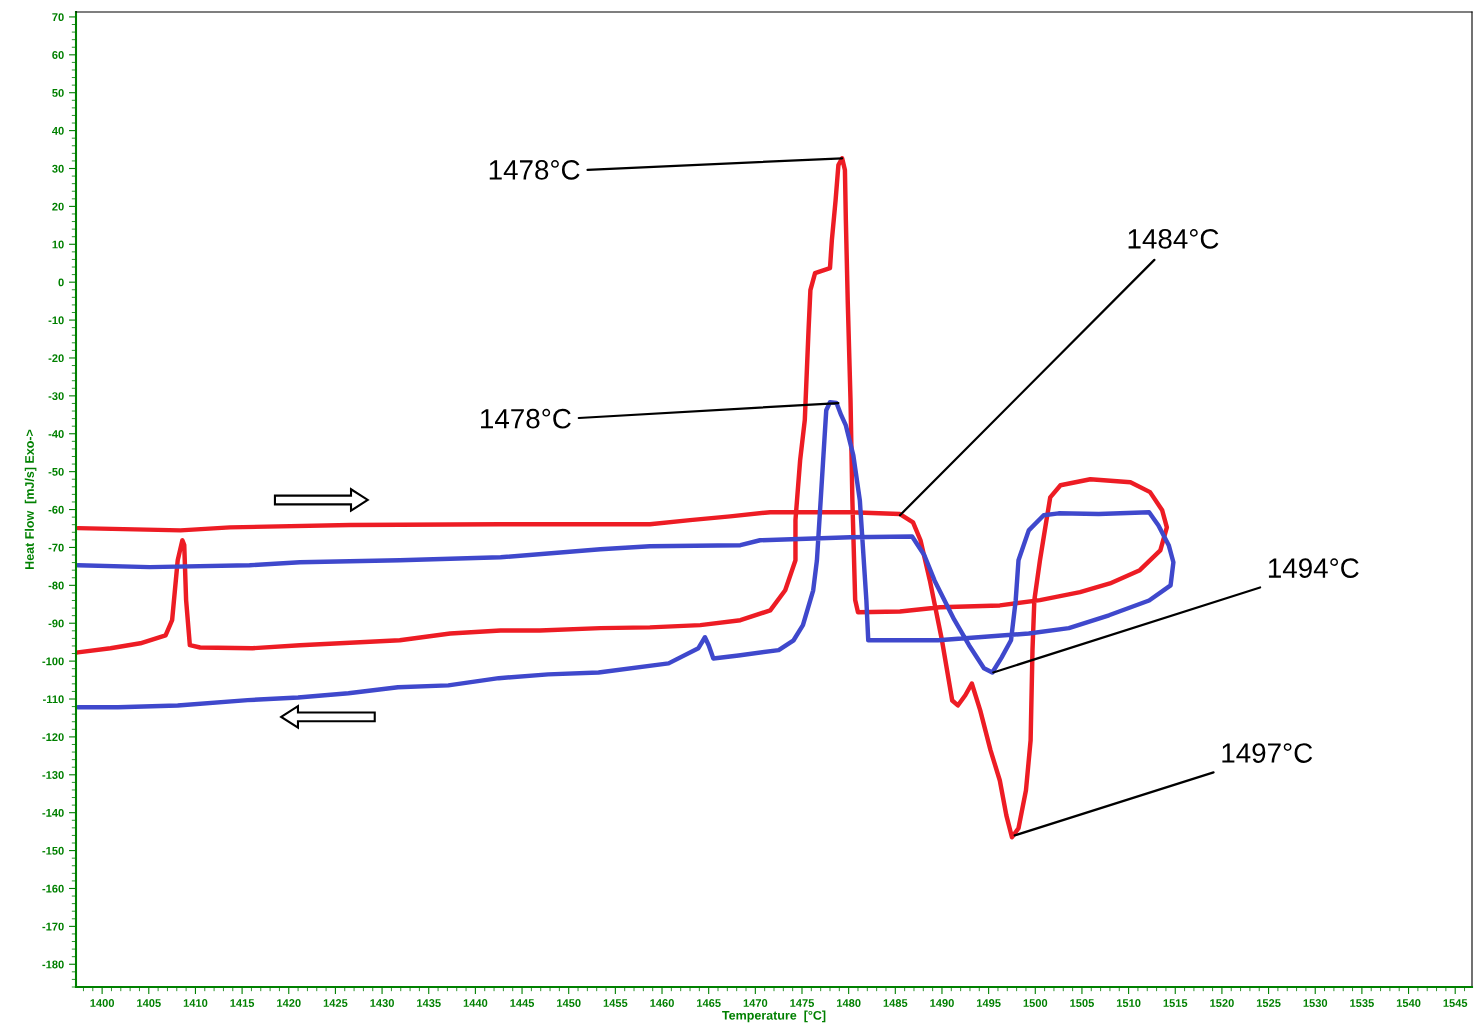 The height and width of the screenshot is (1033, 1476). I want to click on y-axis-title: Heat Flow [mJ/s] Exo->, so click(30, 499).